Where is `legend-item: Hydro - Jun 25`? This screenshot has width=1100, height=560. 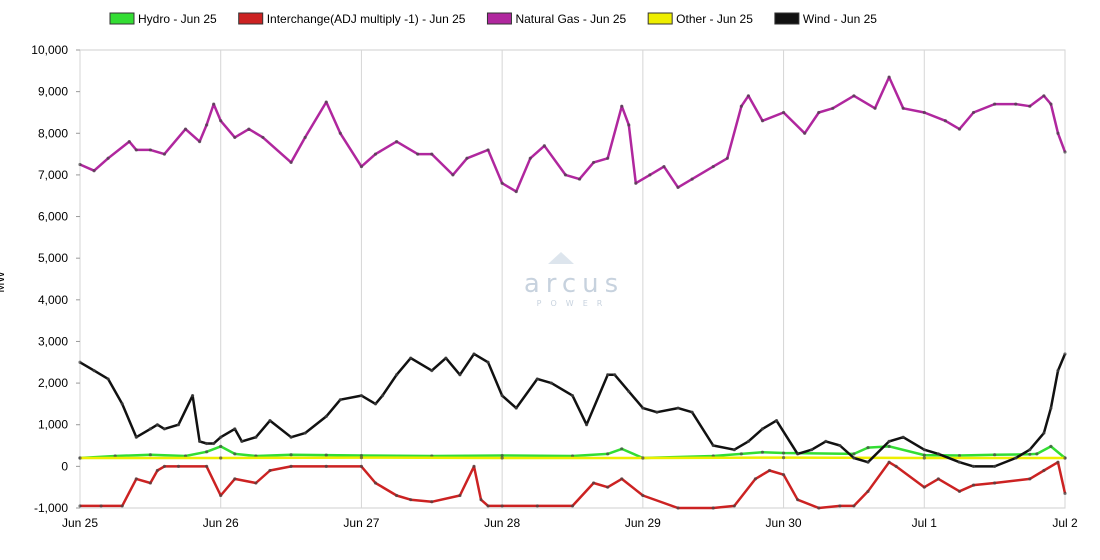
legend-item: Hydro - Jun 25 is located at coordinates (163, 19).